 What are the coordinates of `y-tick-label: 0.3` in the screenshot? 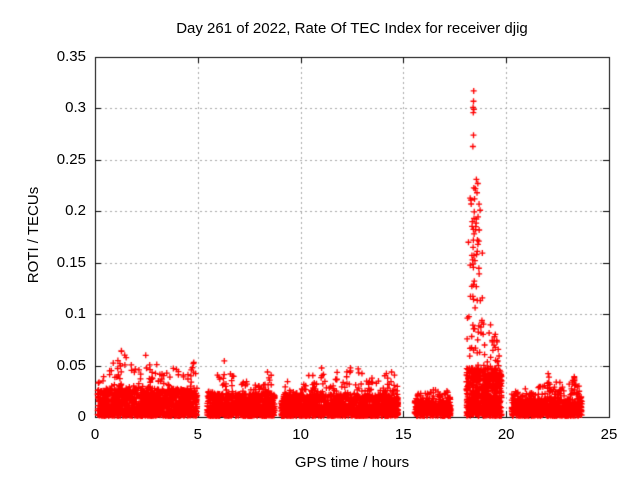 It's located at (75, 108).